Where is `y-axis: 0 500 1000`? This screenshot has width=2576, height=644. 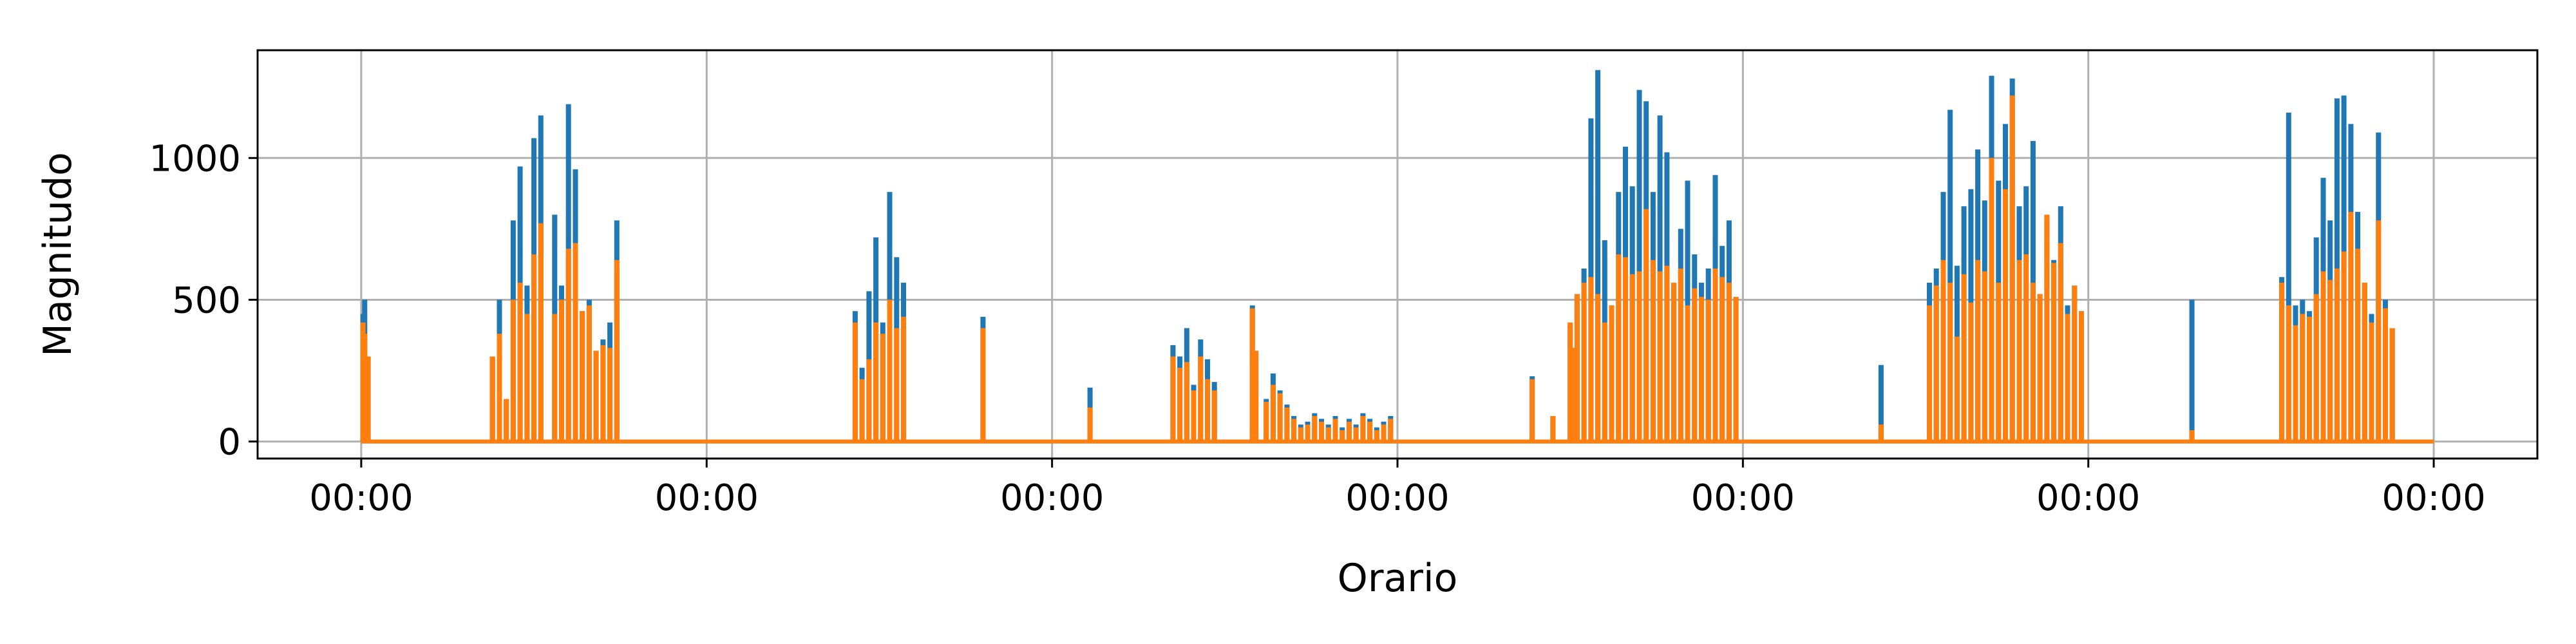
y-axis: 0 500 1000 is located at coordinates (203, 301).